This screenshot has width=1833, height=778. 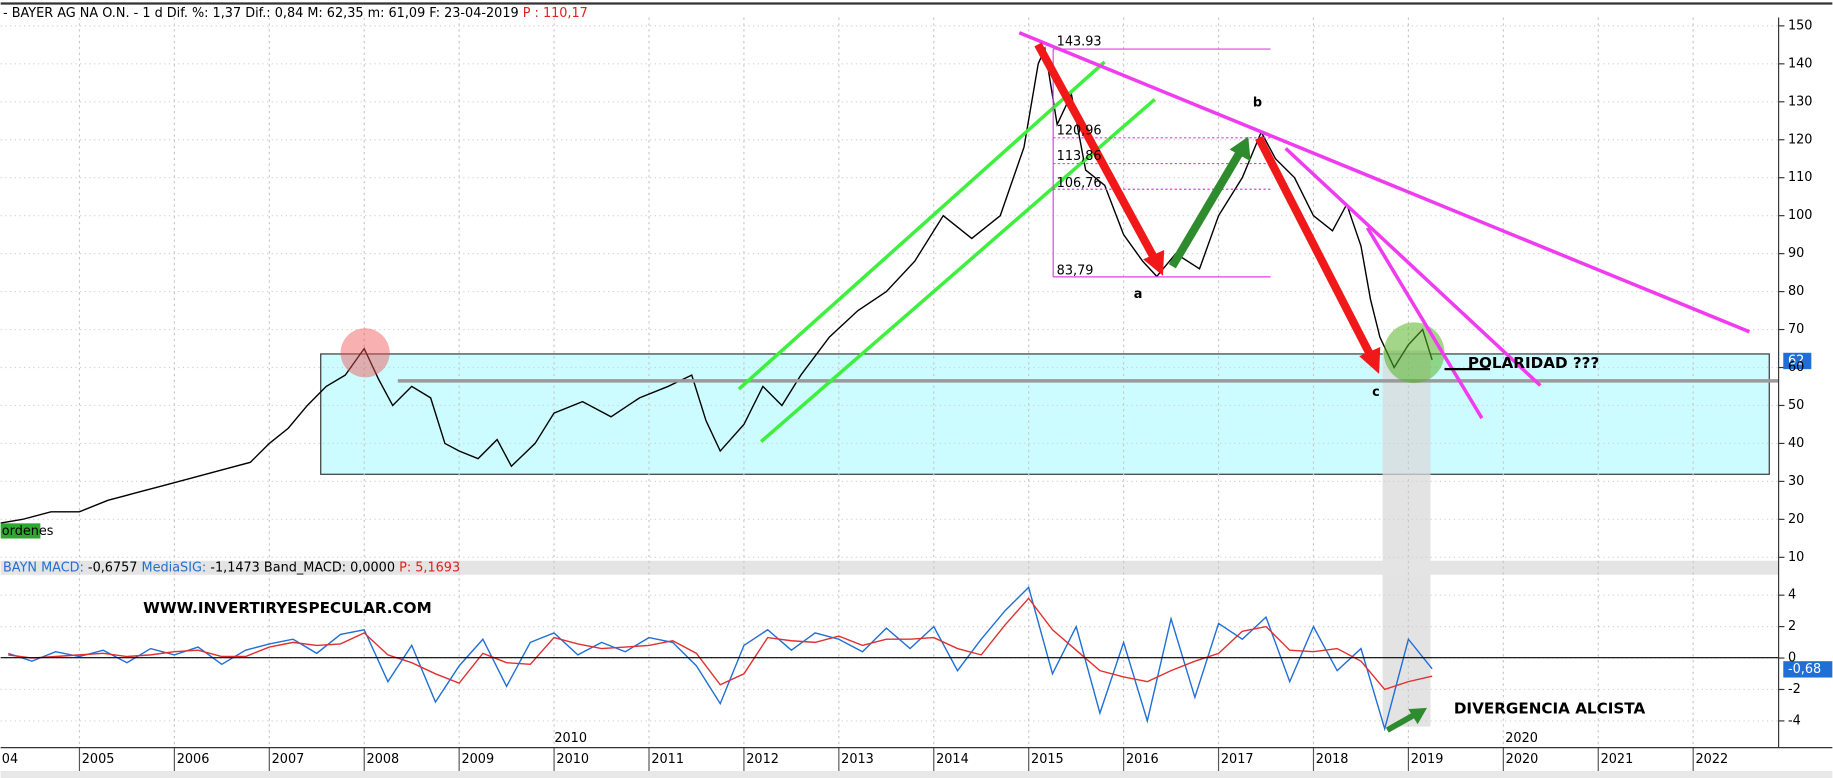 What do you see at coordinates (1796, 519) in the screenshot?
I see `y-tick-label: 20` at bounding box center [1796, 519].